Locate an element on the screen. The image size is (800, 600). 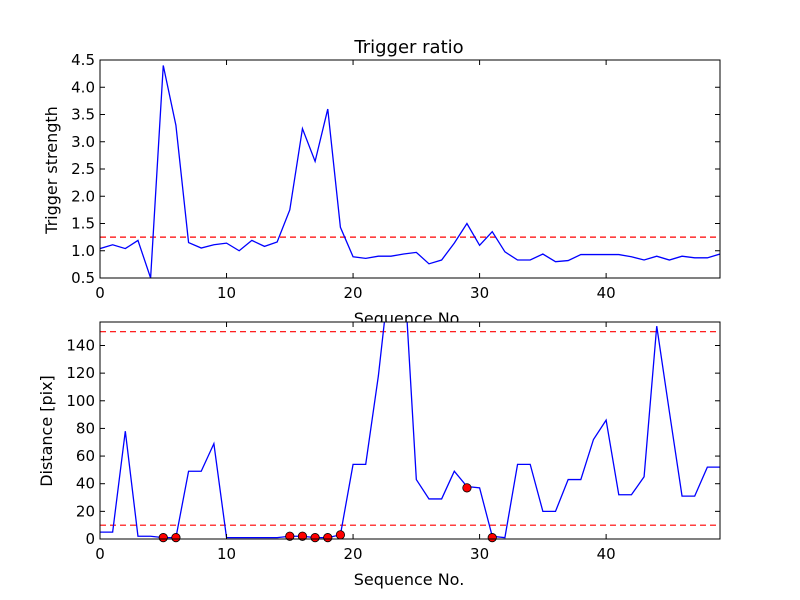
bottom-y-tick-label: 60 is located at coordinates (85, 456).